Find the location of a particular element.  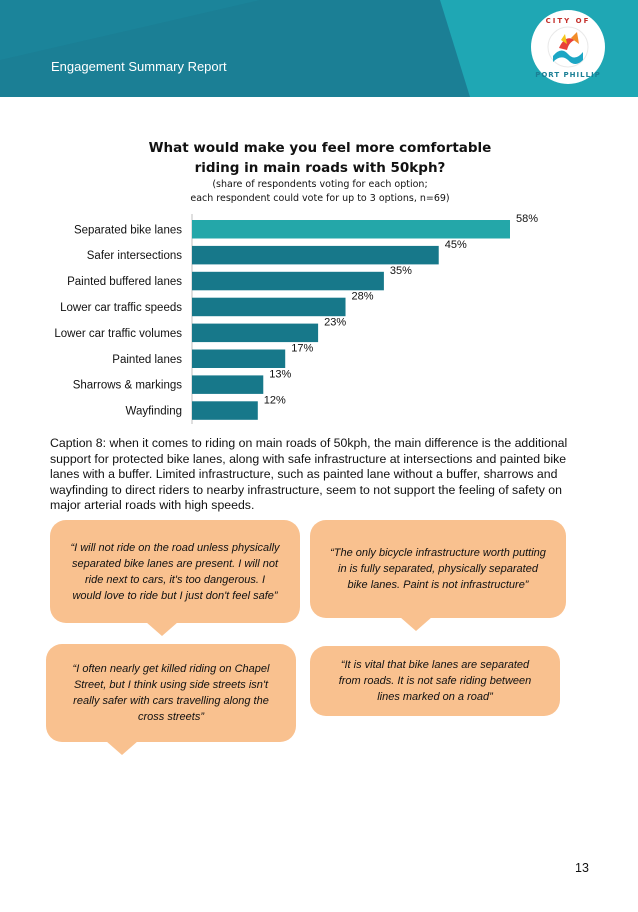

data-label: 35% is located at coordinates (401, 271).